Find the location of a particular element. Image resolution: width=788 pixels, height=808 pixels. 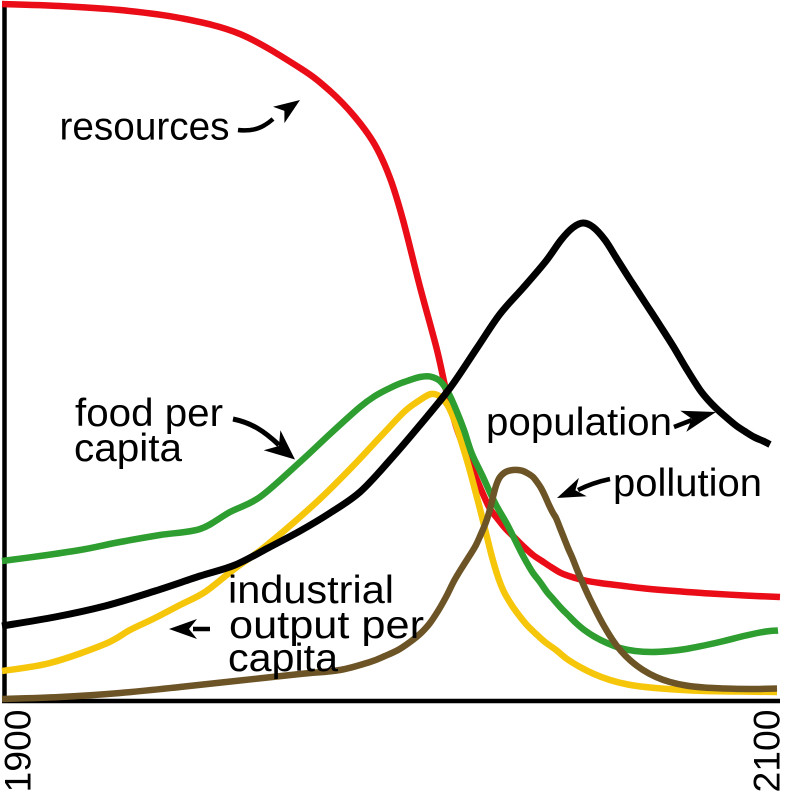

svg-text: output per is located at coordinates (326, 625).